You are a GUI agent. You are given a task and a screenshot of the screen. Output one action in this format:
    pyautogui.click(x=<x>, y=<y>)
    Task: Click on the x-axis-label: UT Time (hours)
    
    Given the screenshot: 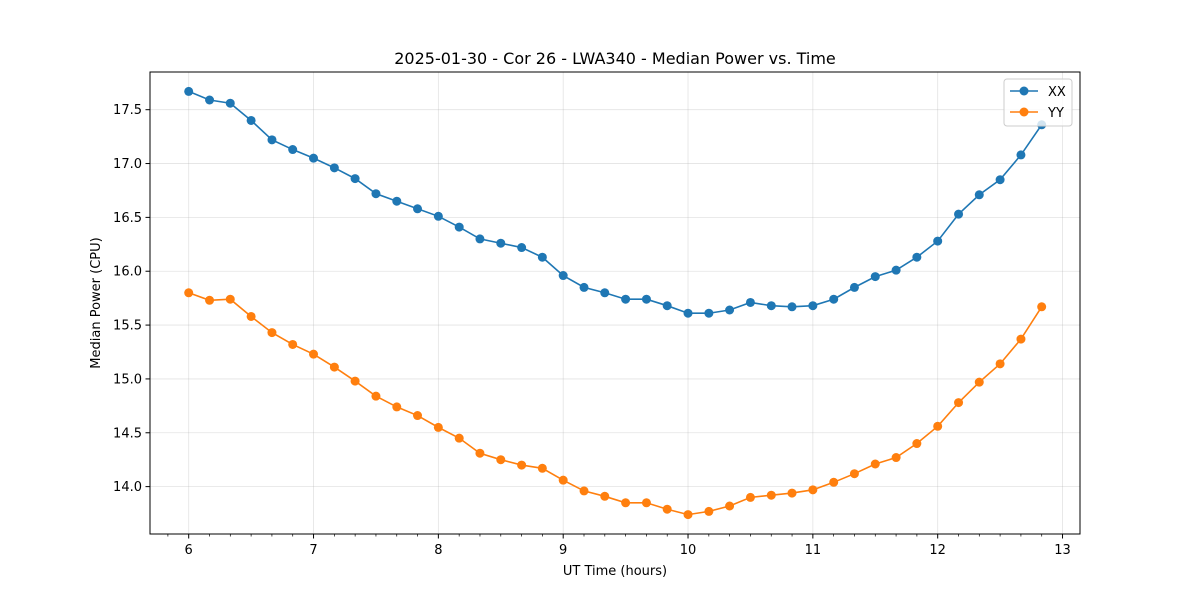 What is the action you would take?
    pyautogui.click(x=615, y=571)
    